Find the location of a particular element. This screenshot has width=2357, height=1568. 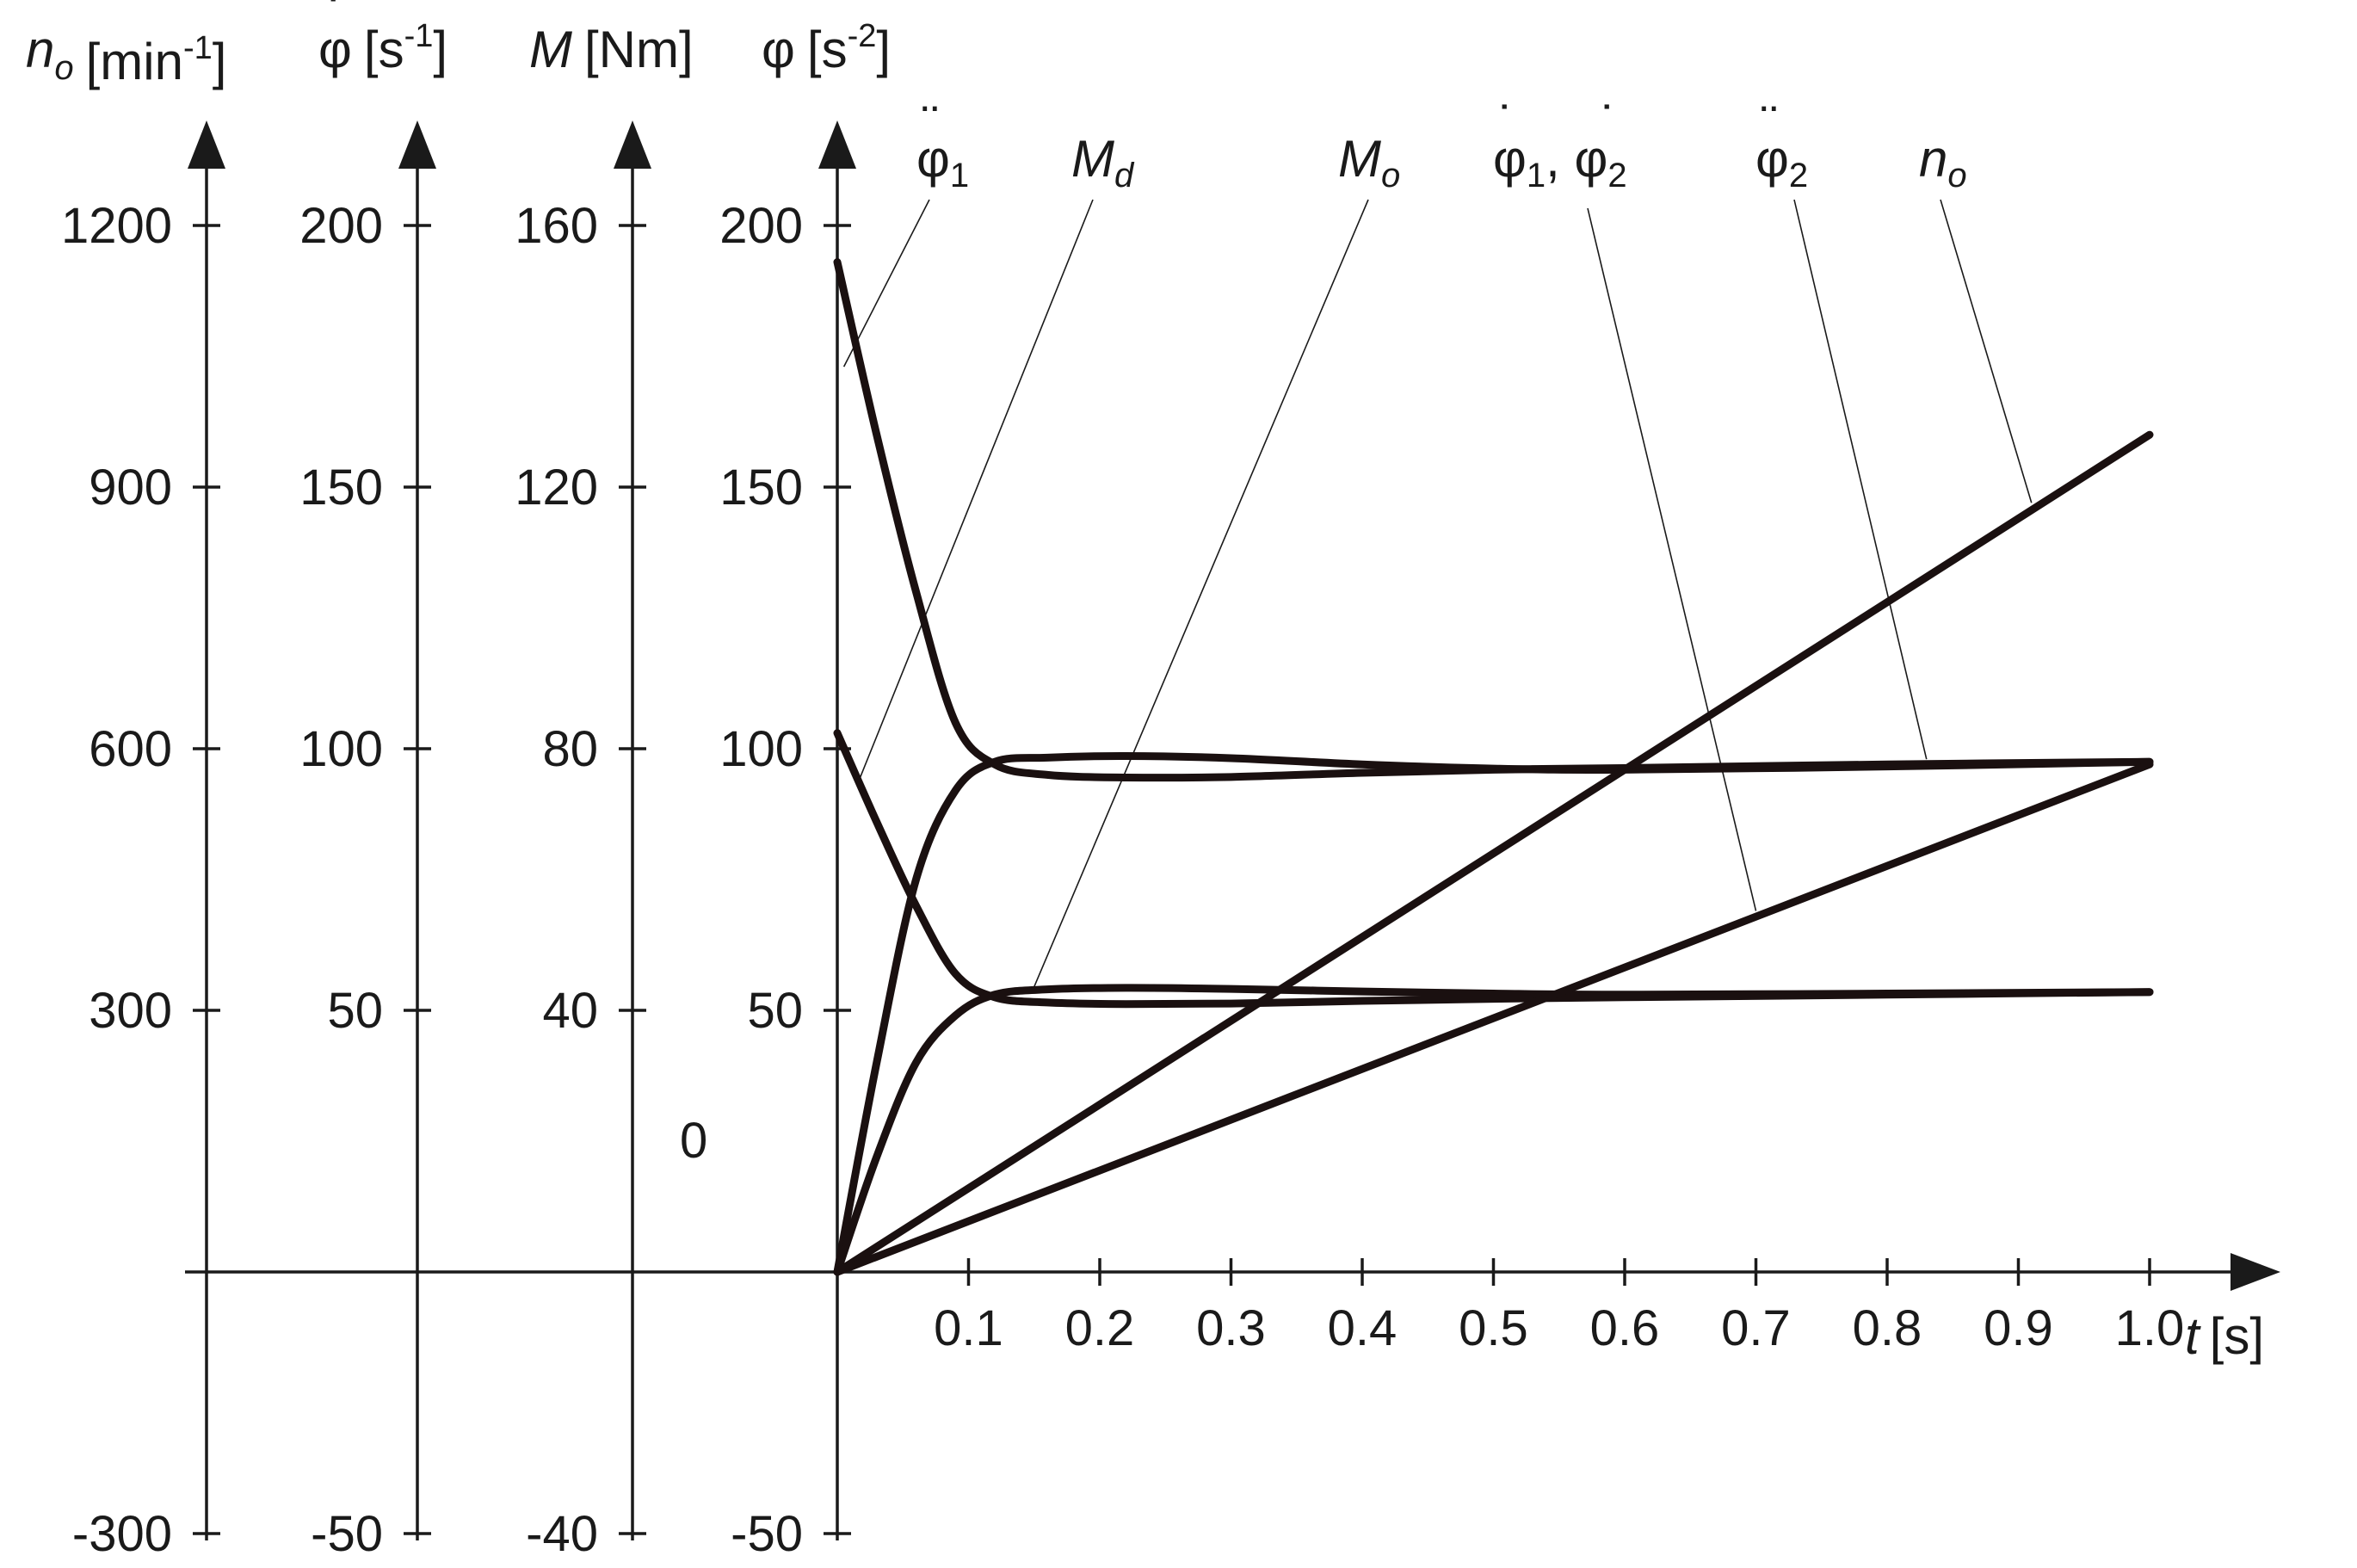

series-label-no: no is located at coordinates (1943, 162).